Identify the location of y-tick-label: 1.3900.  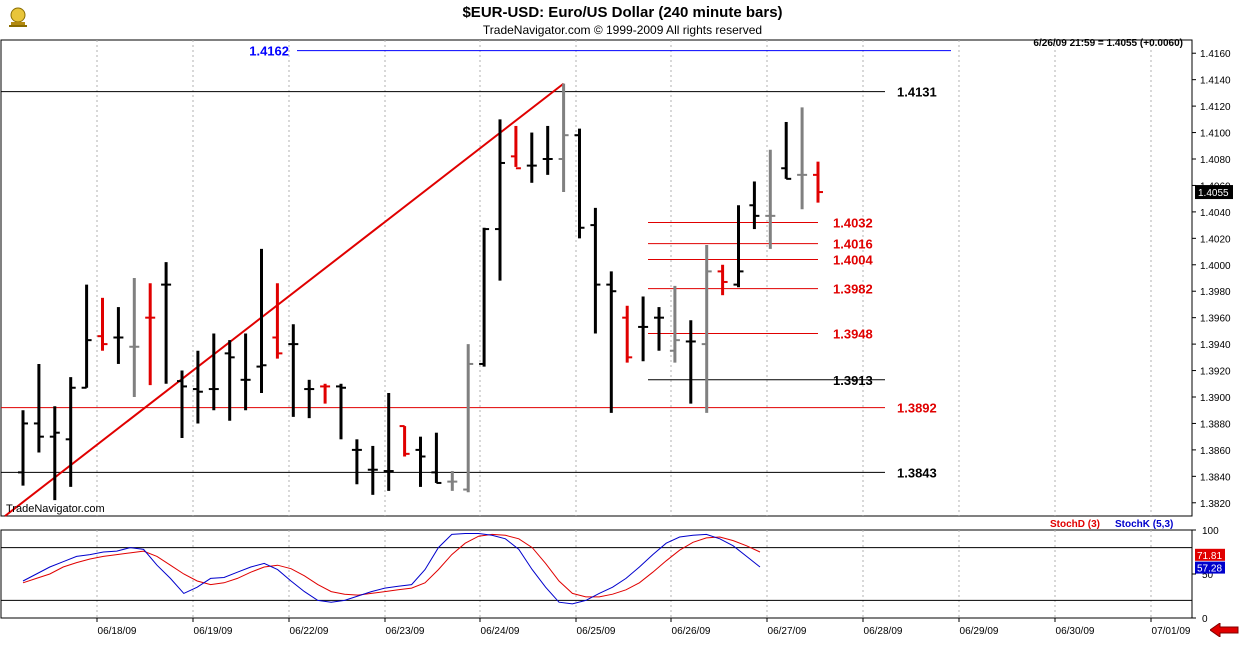
(1215, 398).